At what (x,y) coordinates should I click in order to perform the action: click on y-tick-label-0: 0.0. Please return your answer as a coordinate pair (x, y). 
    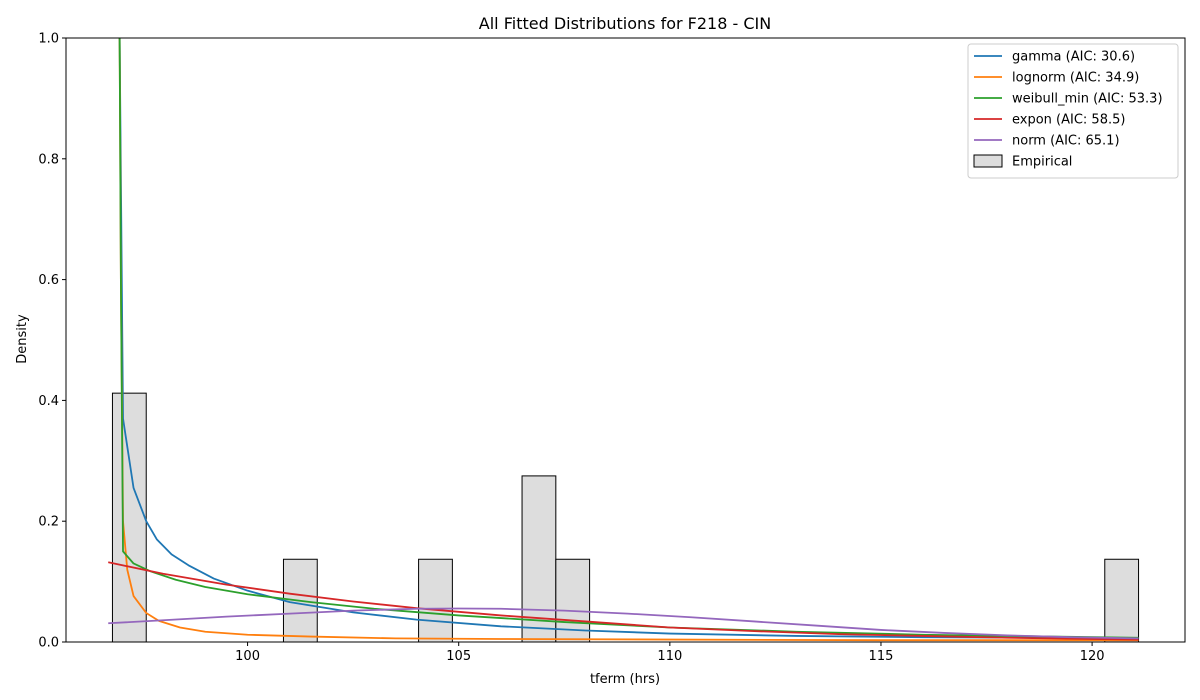
    Looking at the image, I should click on (48, 643).